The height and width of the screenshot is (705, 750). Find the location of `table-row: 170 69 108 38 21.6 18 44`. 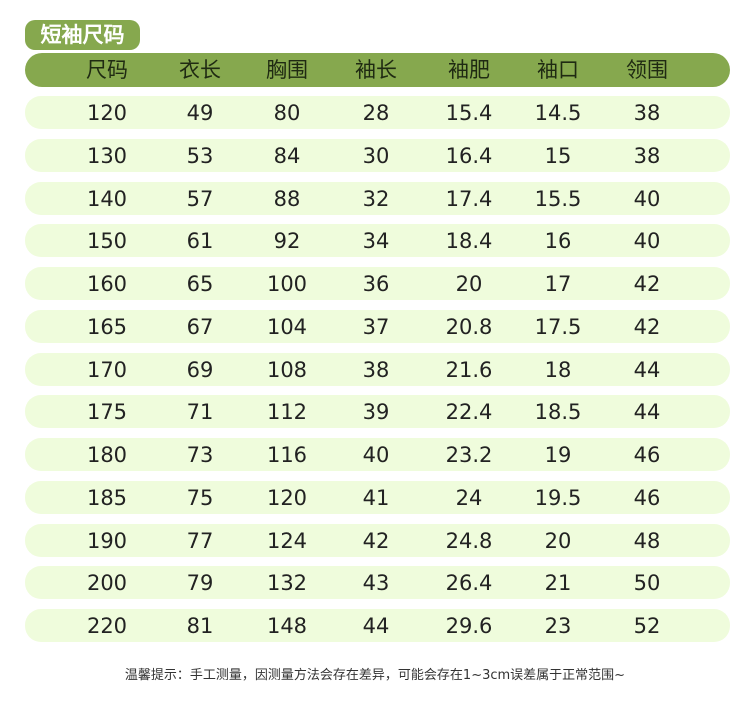

table-row: 170 69 108 38 21.6 18 44 is located at coordinates (377, 369).